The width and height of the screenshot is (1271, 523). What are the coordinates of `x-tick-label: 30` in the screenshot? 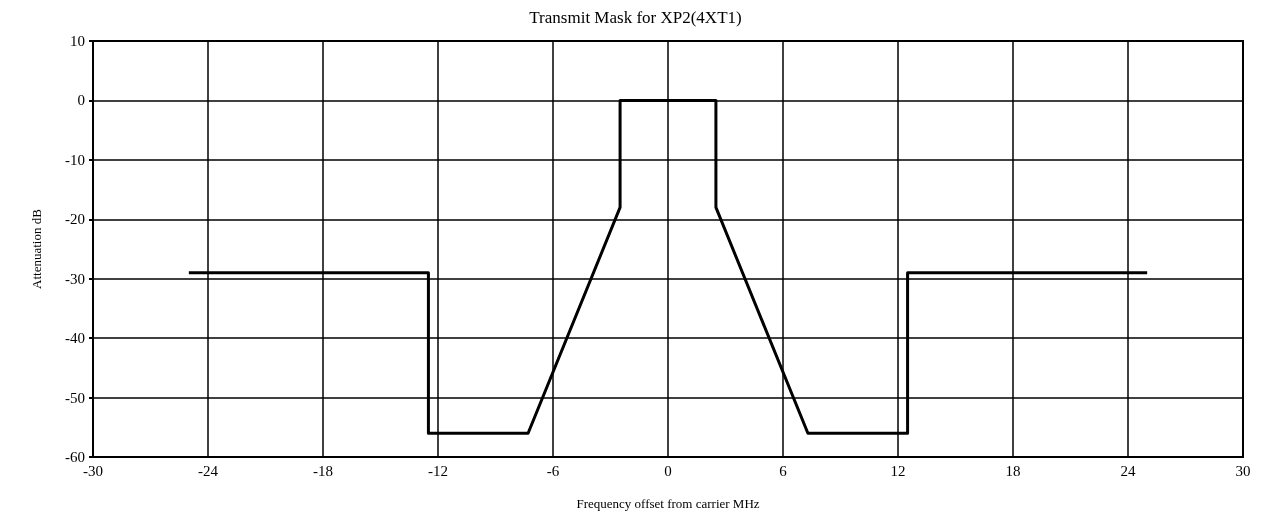 It's located at (1243, 470).